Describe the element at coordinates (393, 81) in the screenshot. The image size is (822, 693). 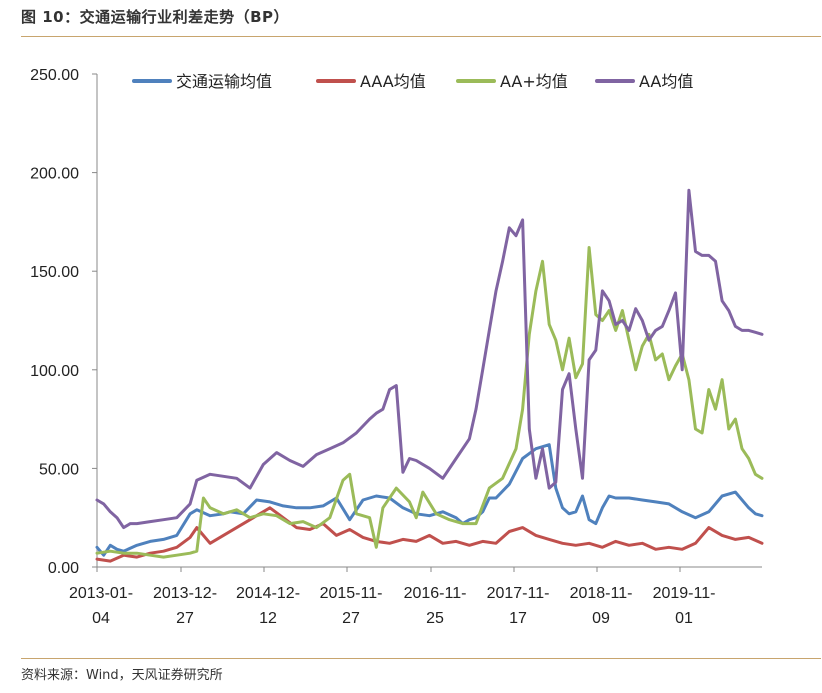
I see `legend-label-2: AAA均值` at that location.